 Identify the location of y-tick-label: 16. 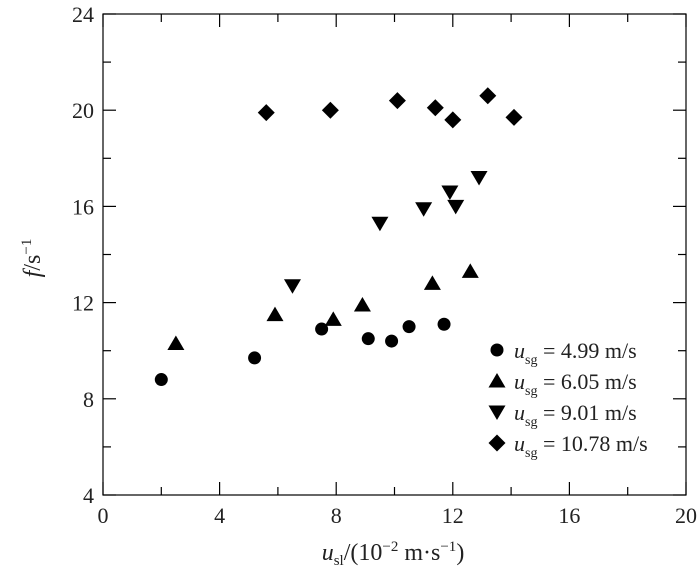
(83, 206).